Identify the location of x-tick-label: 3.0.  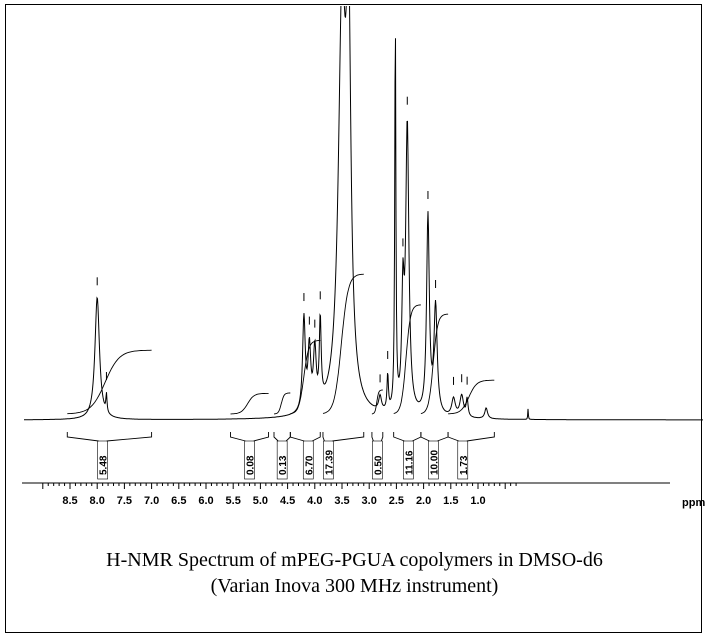
(369, 501).